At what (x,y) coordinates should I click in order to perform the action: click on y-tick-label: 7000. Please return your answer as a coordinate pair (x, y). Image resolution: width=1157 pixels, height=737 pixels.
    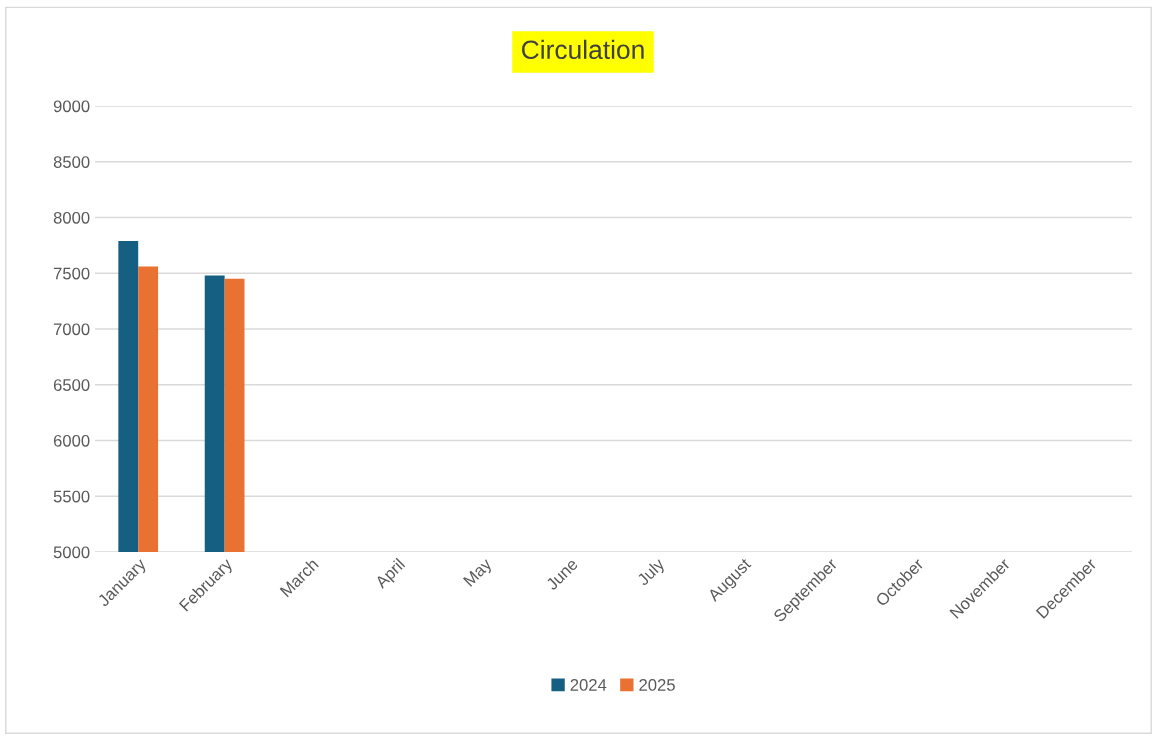
    Looking at the image, I should click on (71, 329).